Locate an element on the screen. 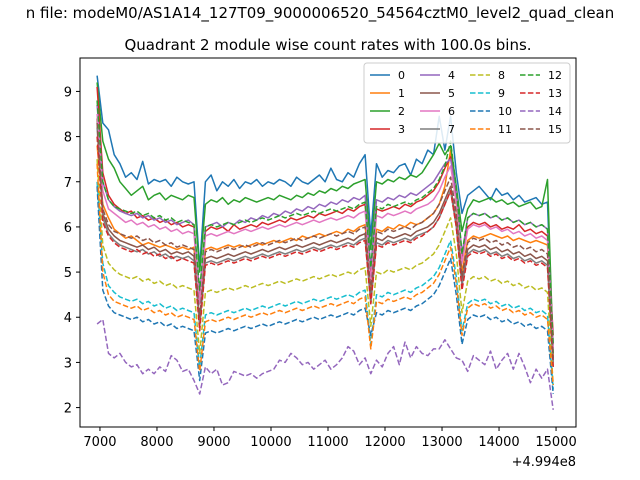 Image resolution: width=640 pixels, height=480 pixels. x-tick-label: 13000 is located at coordinates (441, 442).